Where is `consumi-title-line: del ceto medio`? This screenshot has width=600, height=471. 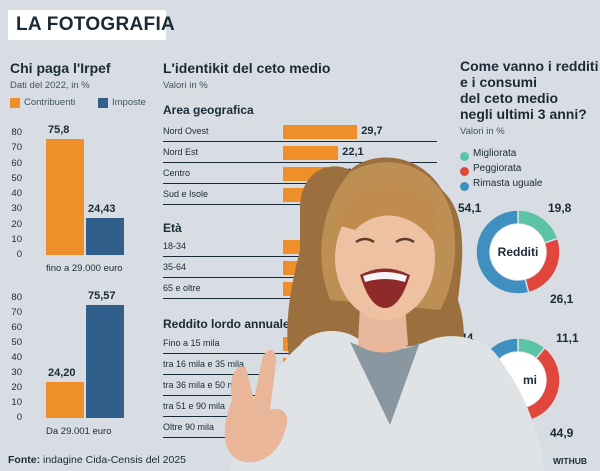
consumi-title-line: del ceto medio is located at coordinates (509, 98).